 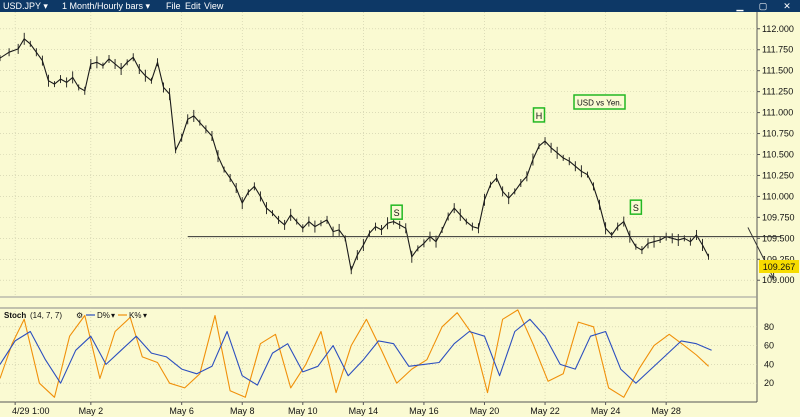 I want to click on price-tick-label: 111.500, so click(x=777, y=71).